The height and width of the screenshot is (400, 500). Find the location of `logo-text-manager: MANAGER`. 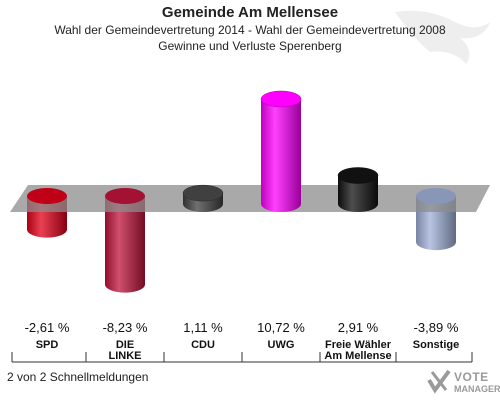

logo-text-manager: MANAGER is located at coordinates (477, 389).